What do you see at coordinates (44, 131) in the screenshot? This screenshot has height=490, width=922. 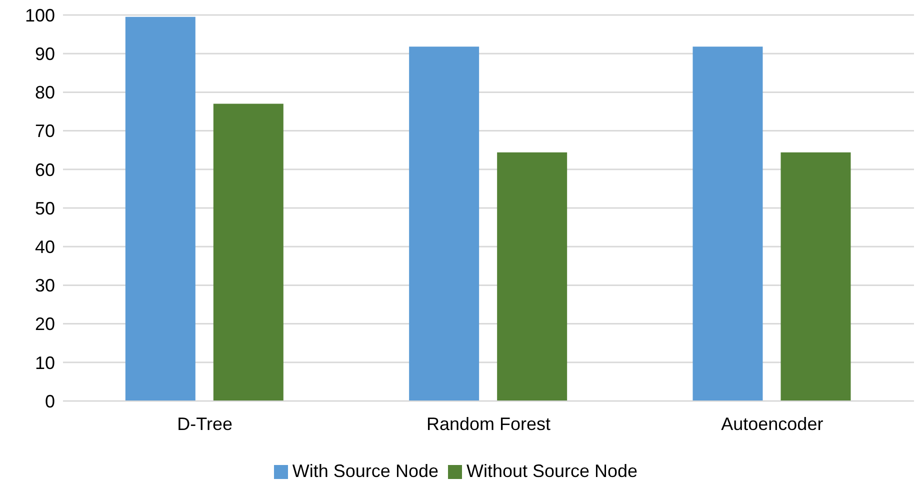 I see `y-tick-label: 70` at bounding box center [44, 131].